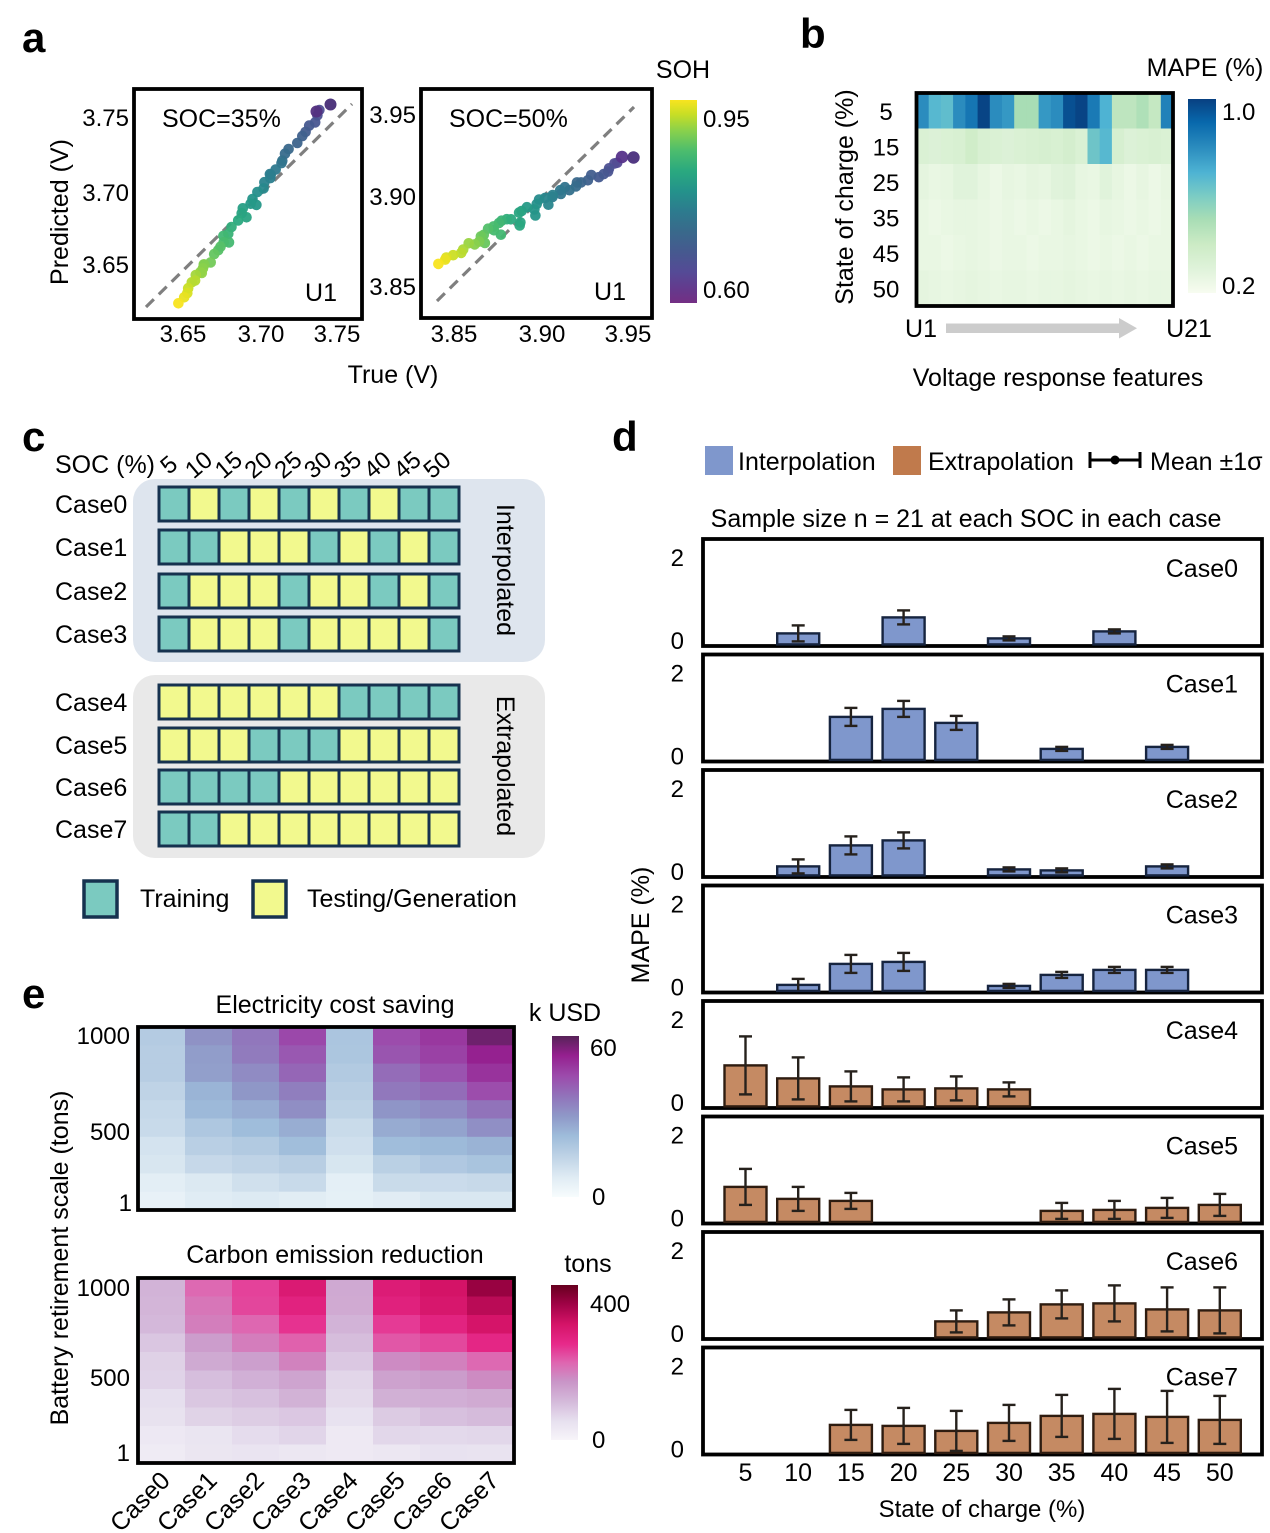  Describe the element at coordinates (34, 37) in the screenshot. I see `svg-text: a` at that location.